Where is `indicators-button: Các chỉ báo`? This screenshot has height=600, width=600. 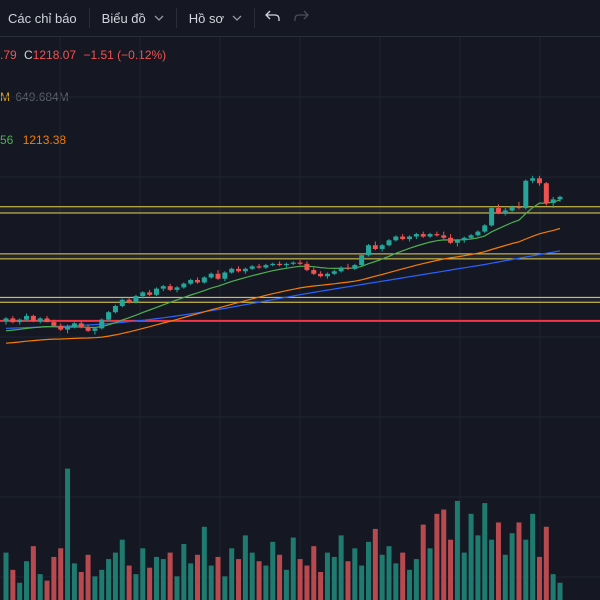 indicators-button: Các chỉ báo is located at coordinates (42, 18).